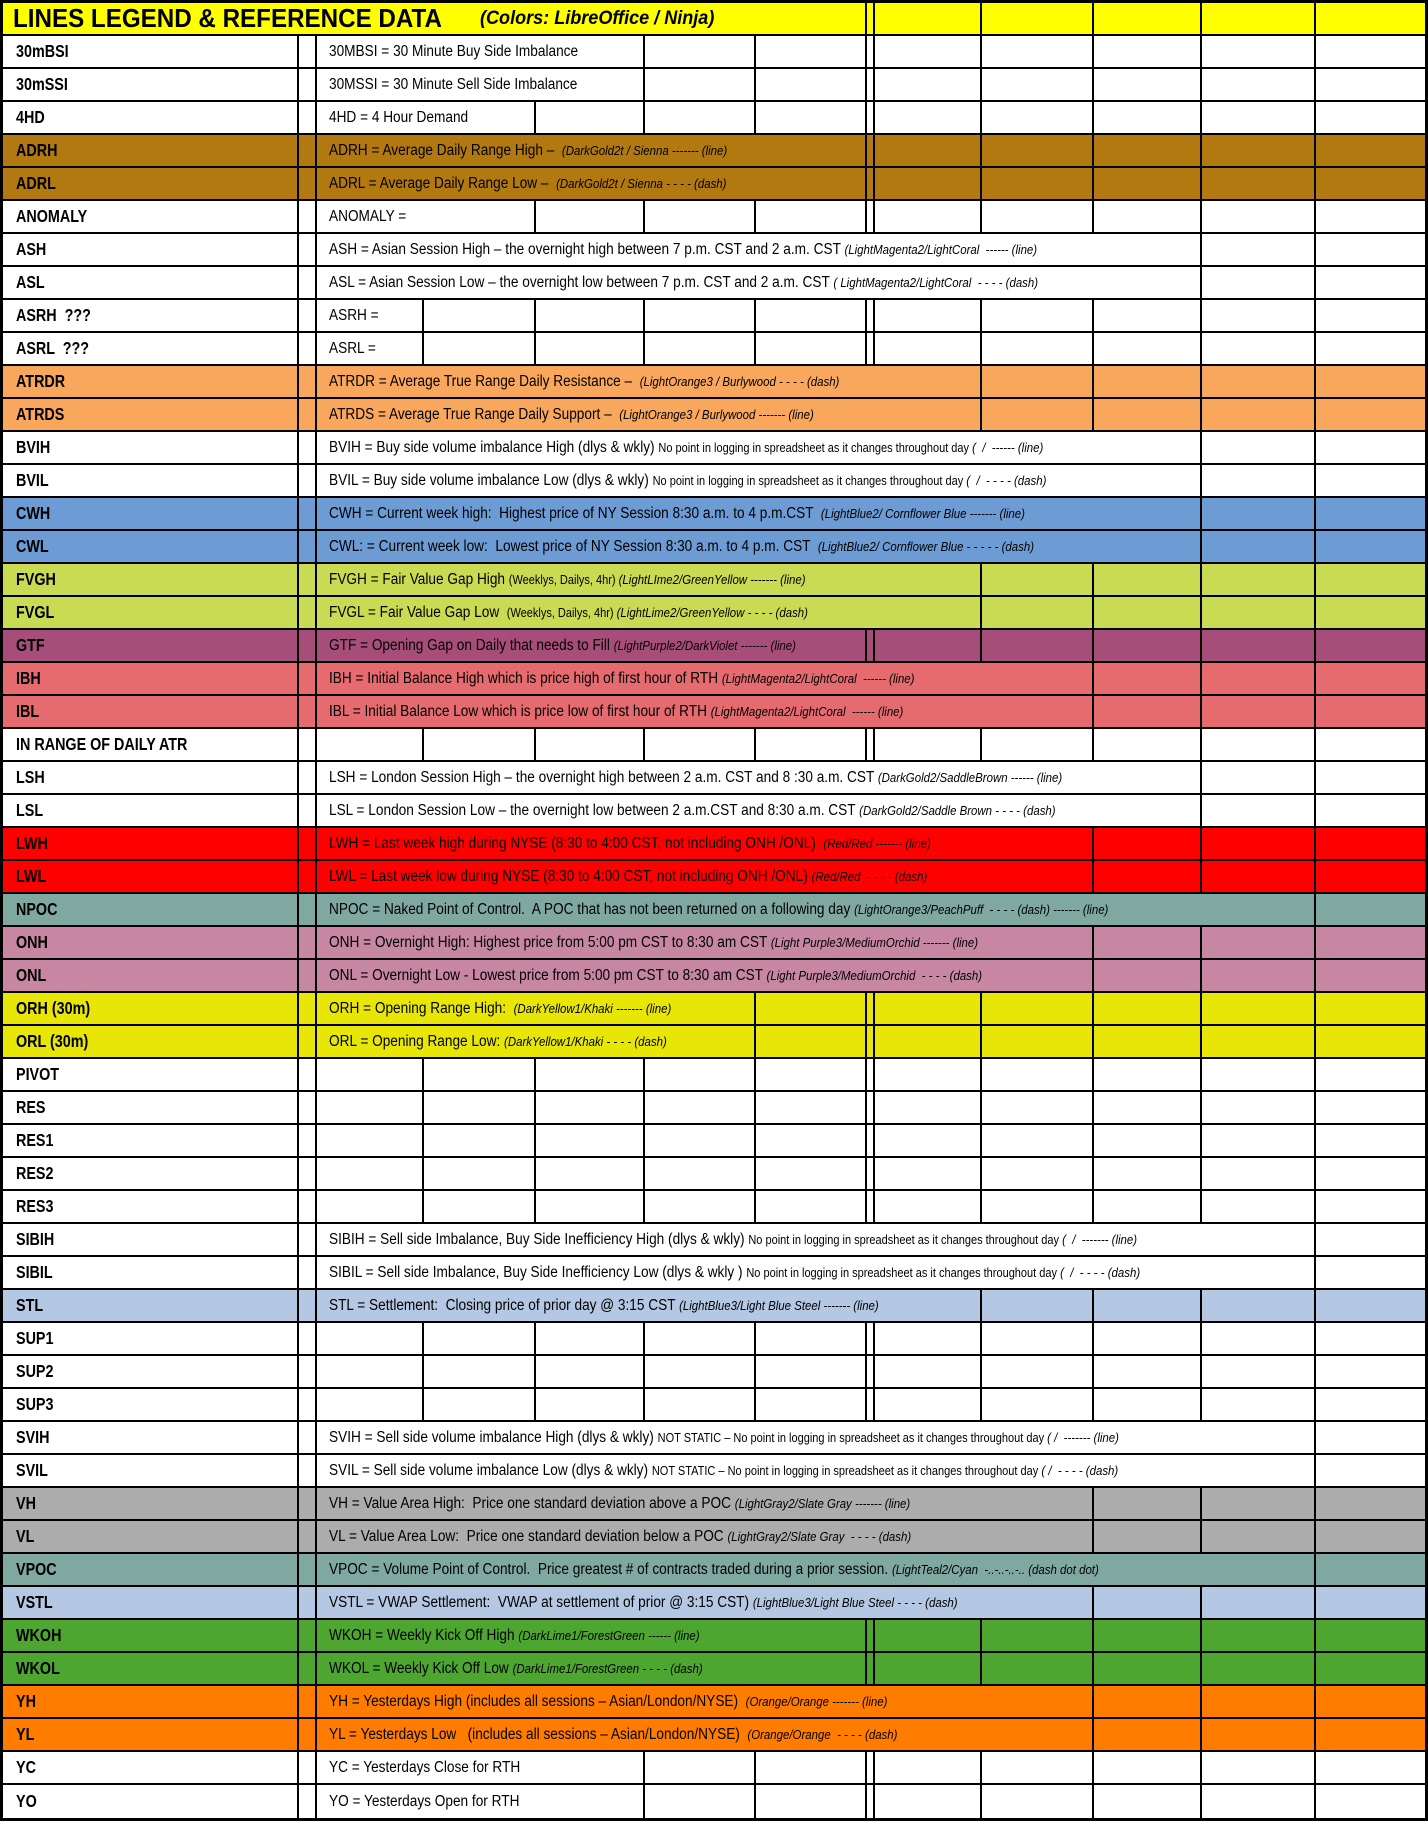 This screenshot has height=1848, width=1428. What do you see at coordinates (151, 1734) in the screenshot?
I see `row-code-cell: YL` at bounding box center [151, 1734].